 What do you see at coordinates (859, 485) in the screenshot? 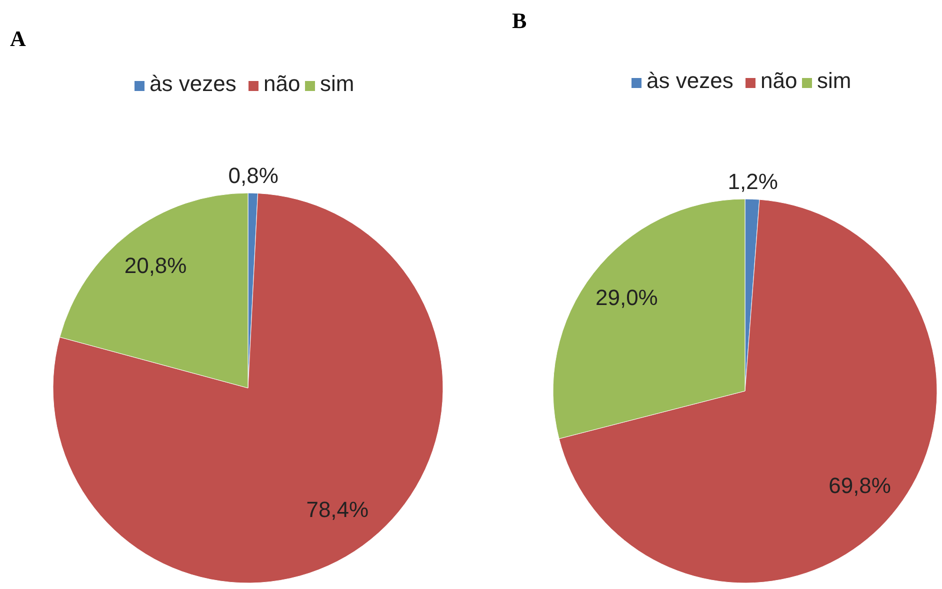
I see `data-label: 69,8%` at bounding box center [859, 485].